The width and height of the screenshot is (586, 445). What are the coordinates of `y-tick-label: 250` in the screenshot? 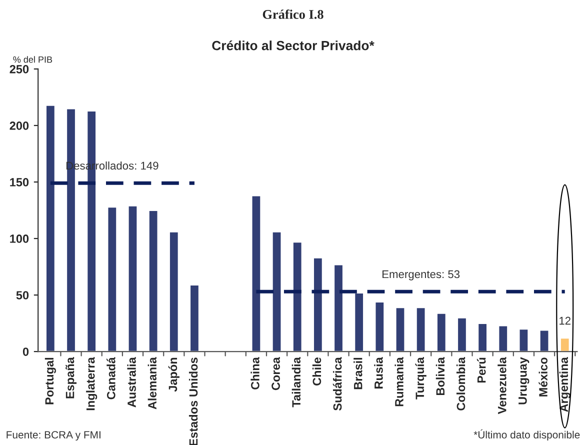 It's located at (19, 69).